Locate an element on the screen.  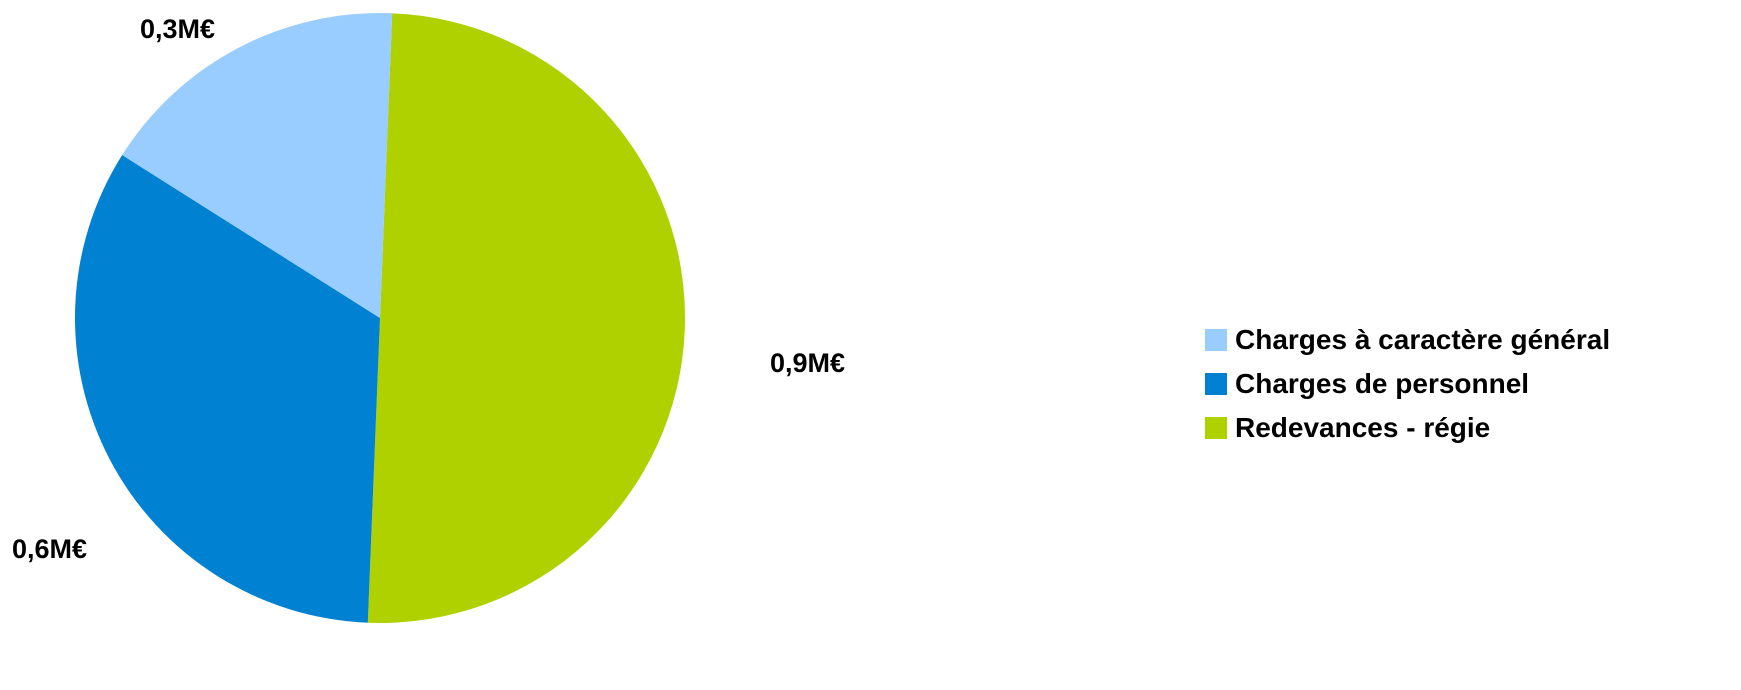
legend-label: Charges de personnel is located at coordinates (1382, 383).